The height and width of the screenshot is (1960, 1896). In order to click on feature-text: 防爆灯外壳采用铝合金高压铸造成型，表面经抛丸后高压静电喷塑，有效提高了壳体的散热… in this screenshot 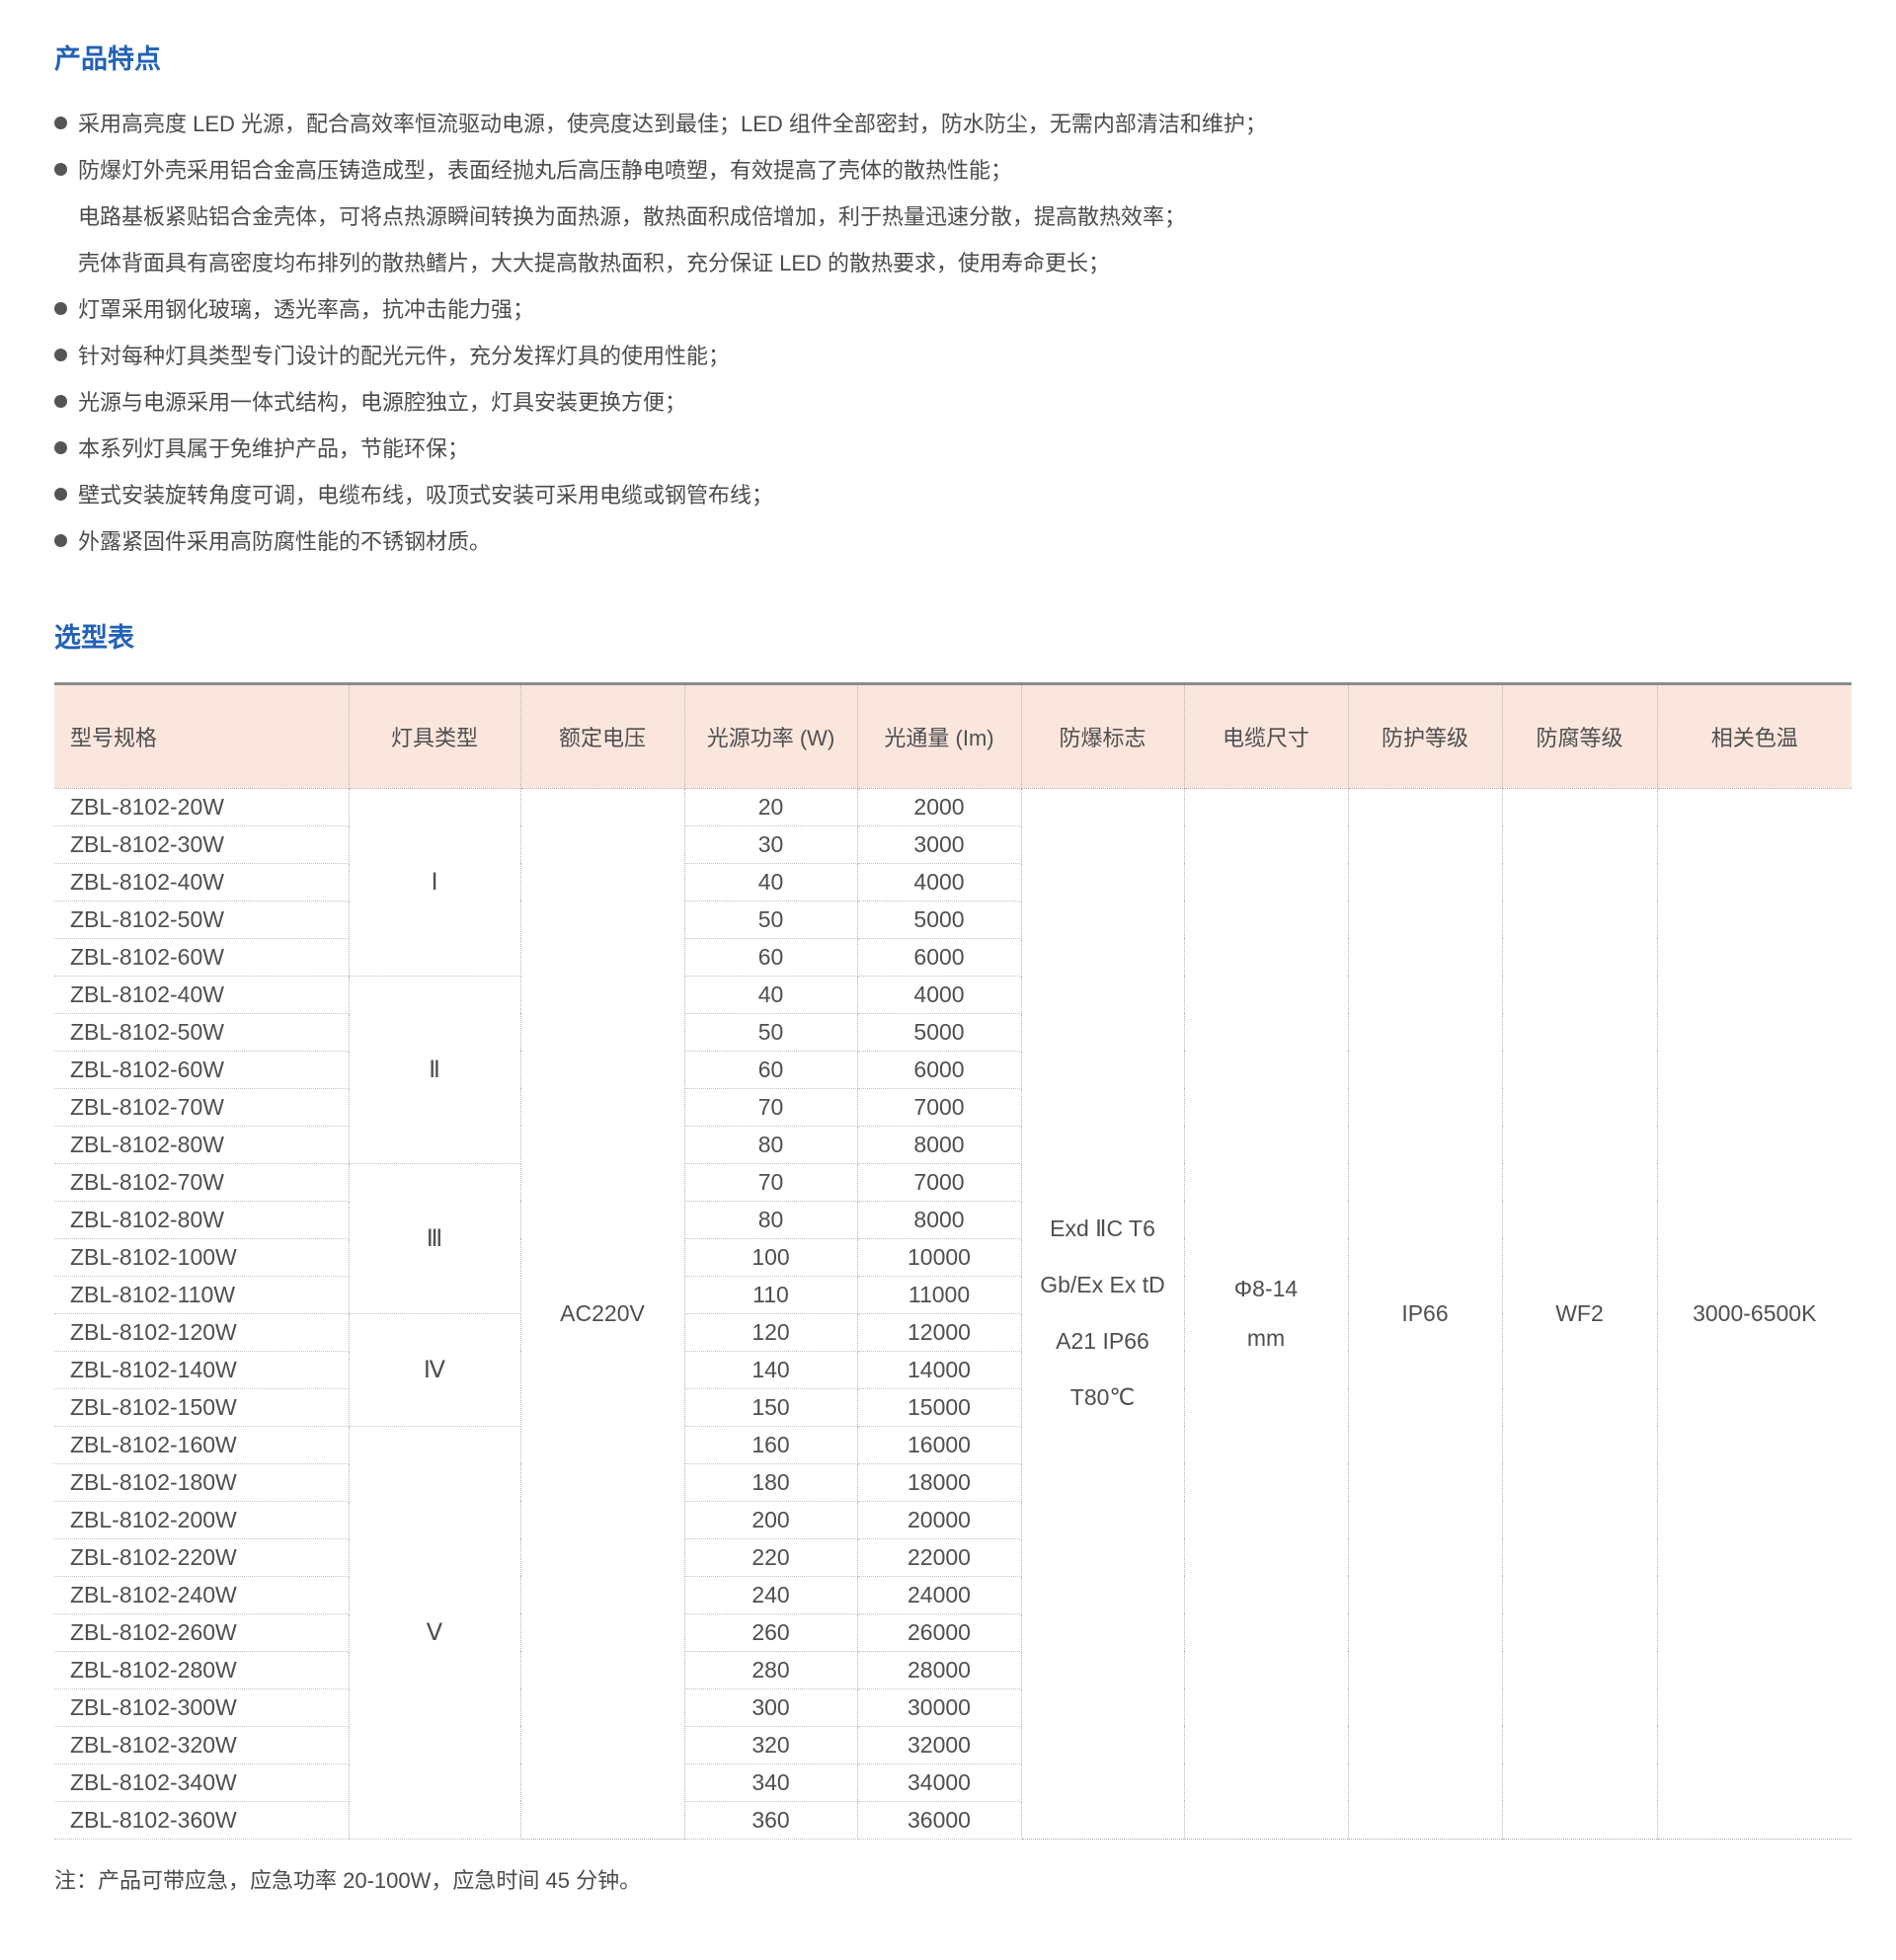, I will do `click(546, 171)`.